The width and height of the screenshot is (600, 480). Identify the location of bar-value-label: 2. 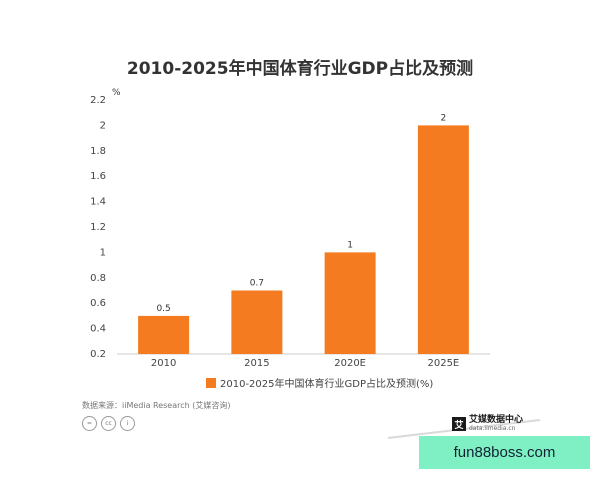
(444, 118).